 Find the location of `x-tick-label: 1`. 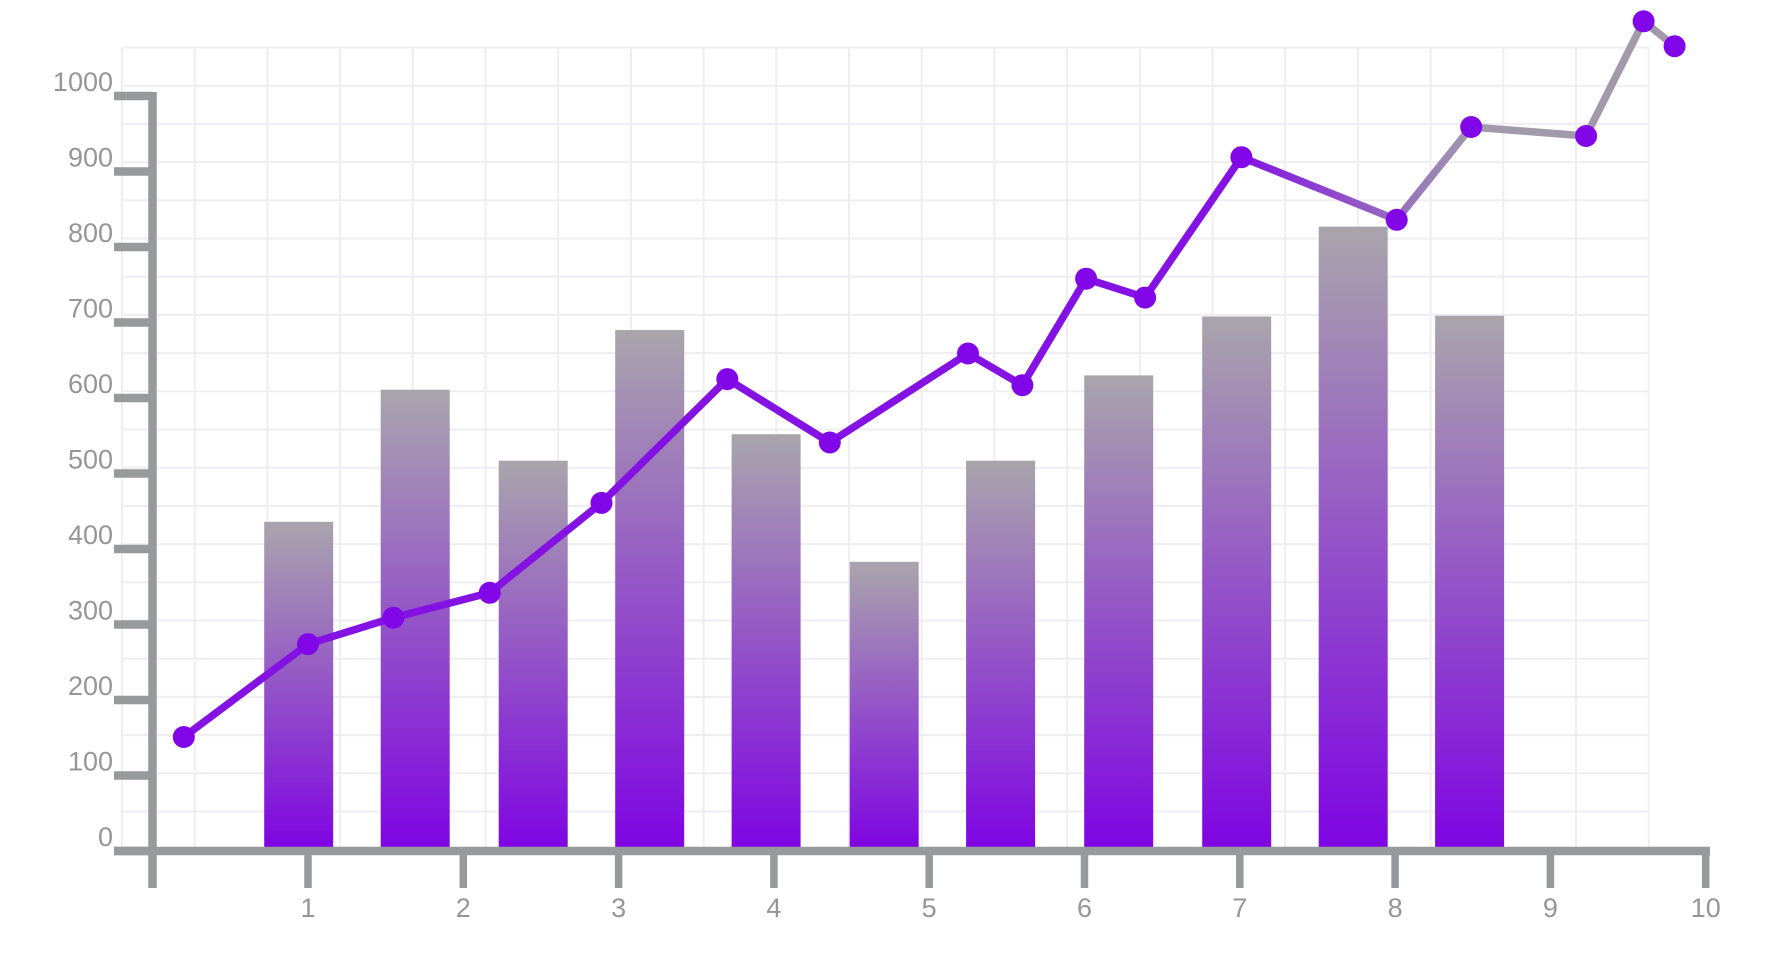

x-tick-label: 1 is located at coordinates (307, 908).